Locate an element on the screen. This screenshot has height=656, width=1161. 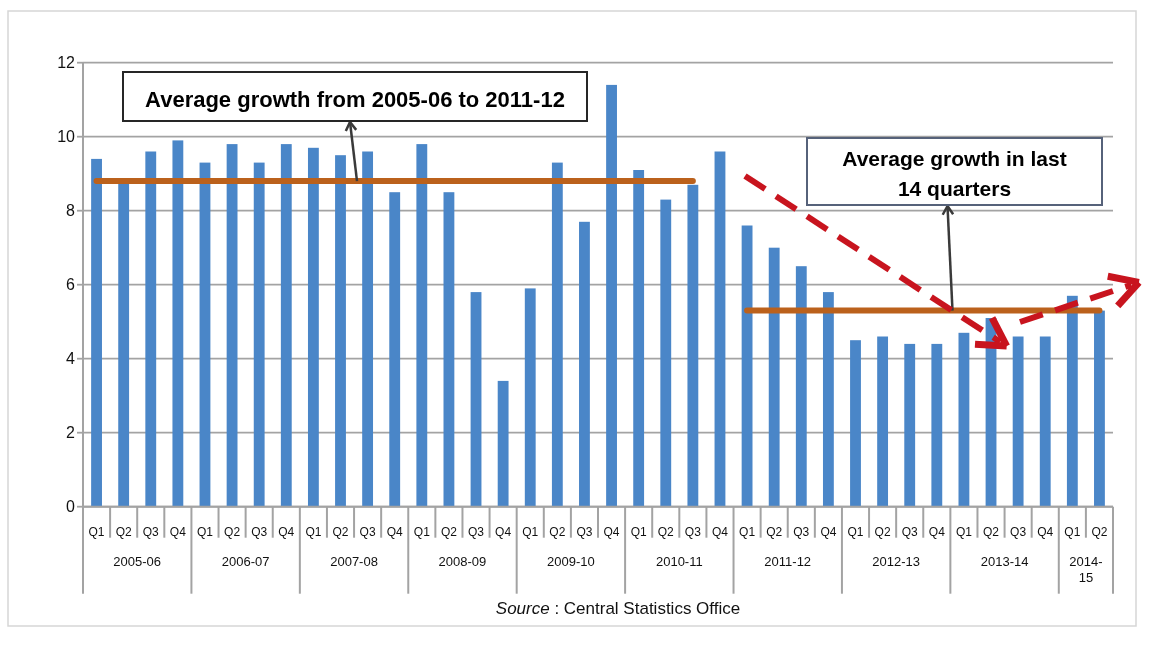
text: 2005-06 is located at coordinates (137, 561).